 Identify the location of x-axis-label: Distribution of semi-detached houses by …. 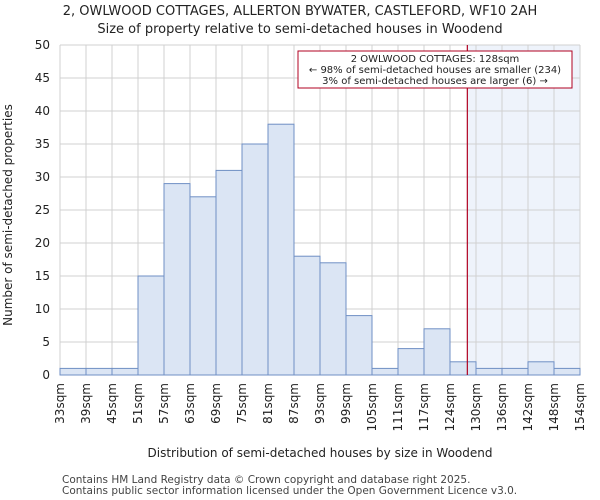
(320, 453).